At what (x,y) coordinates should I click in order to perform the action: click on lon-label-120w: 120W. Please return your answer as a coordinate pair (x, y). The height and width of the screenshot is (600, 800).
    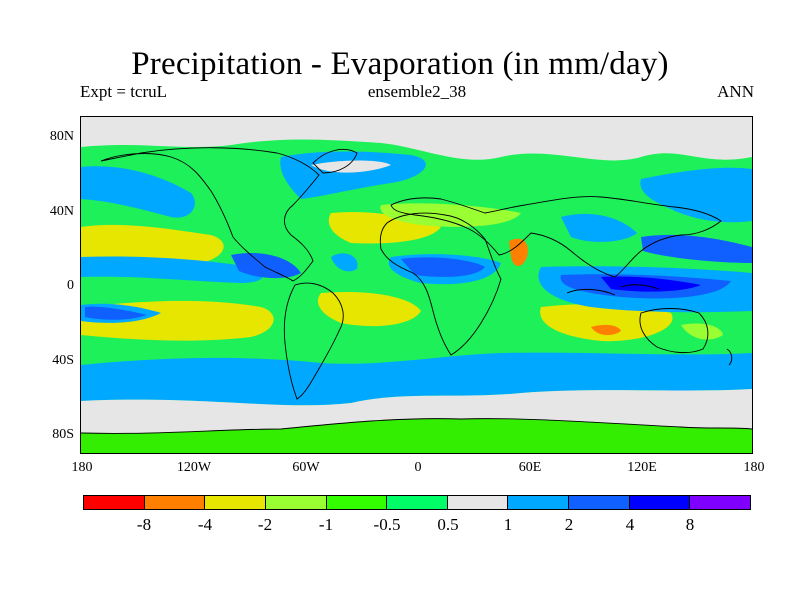
    Looking at the image, I should click on (194, 467).